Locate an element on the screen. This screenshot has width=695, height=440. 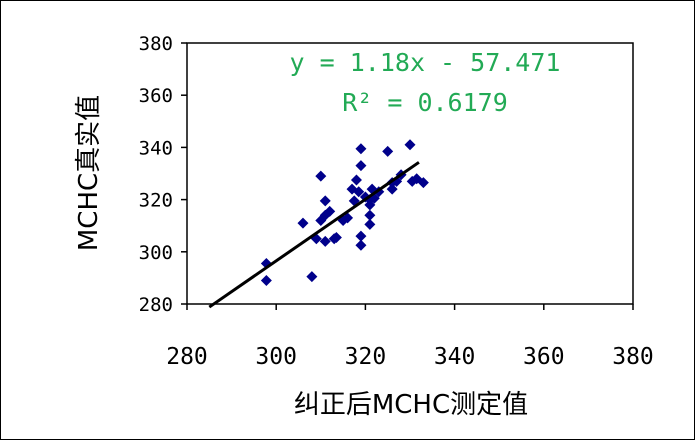
x-tick-label: 340 is located at coordinates (455, 357).